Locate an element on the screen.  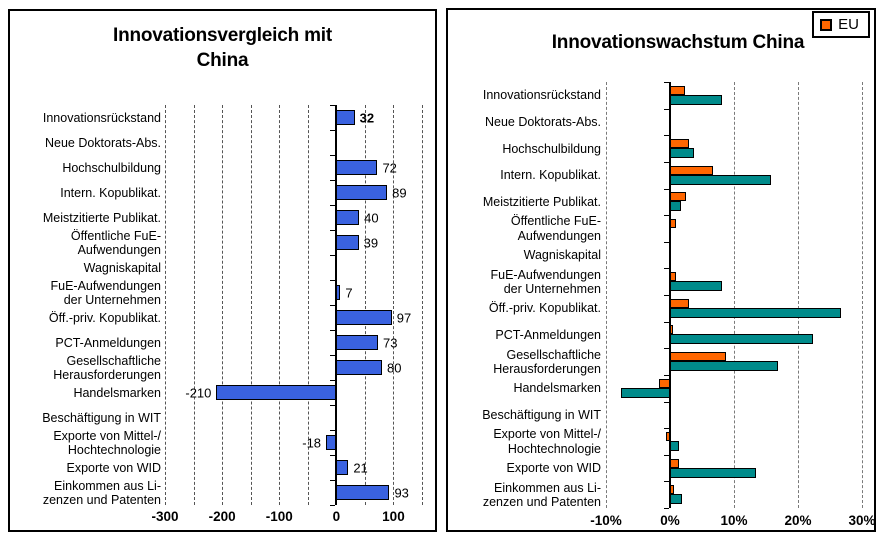
value-label: -18 is located at coordinates (312, 442).